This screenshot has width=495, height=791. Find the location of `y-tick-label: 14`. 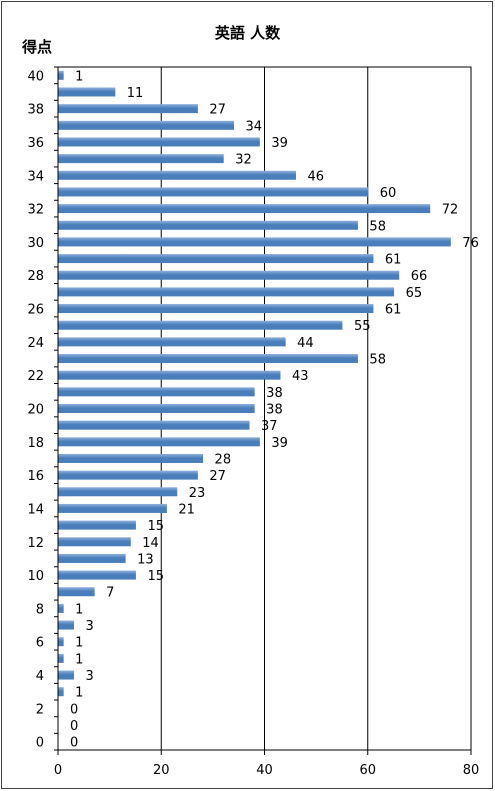

y-tick-label: 14 is located at coordinates (35, 509).